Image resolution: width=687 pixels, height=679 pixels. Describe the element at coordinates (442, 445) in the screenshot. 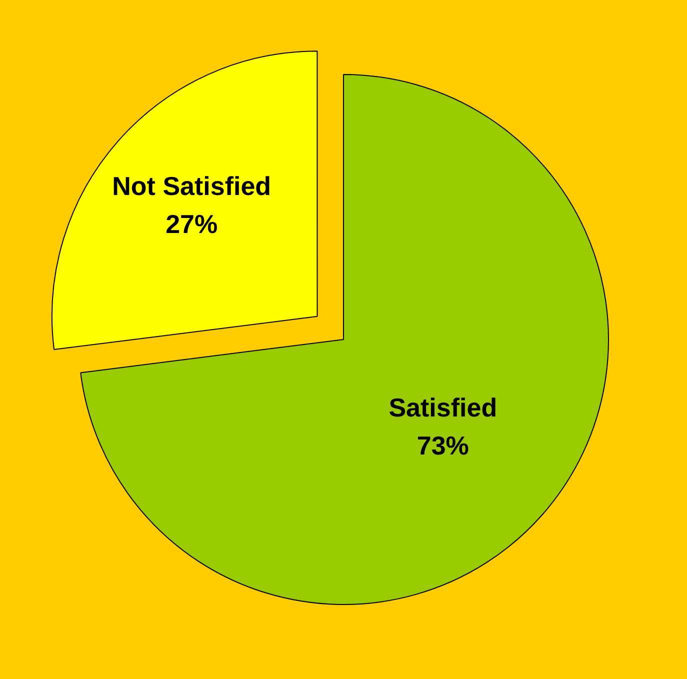

I see `data-label: 73%` at that location.